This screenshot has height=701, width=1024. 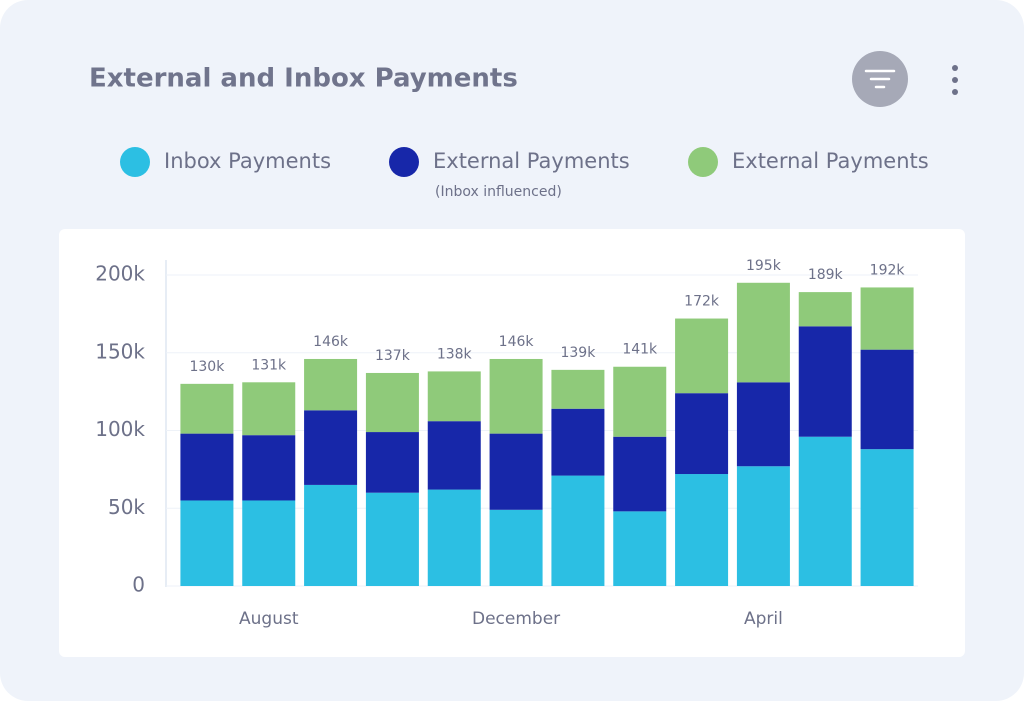 What do you see at coordinates (888, 270) in the screenshot?
I see `total-label: 192k` at bounding box center [888, 270].